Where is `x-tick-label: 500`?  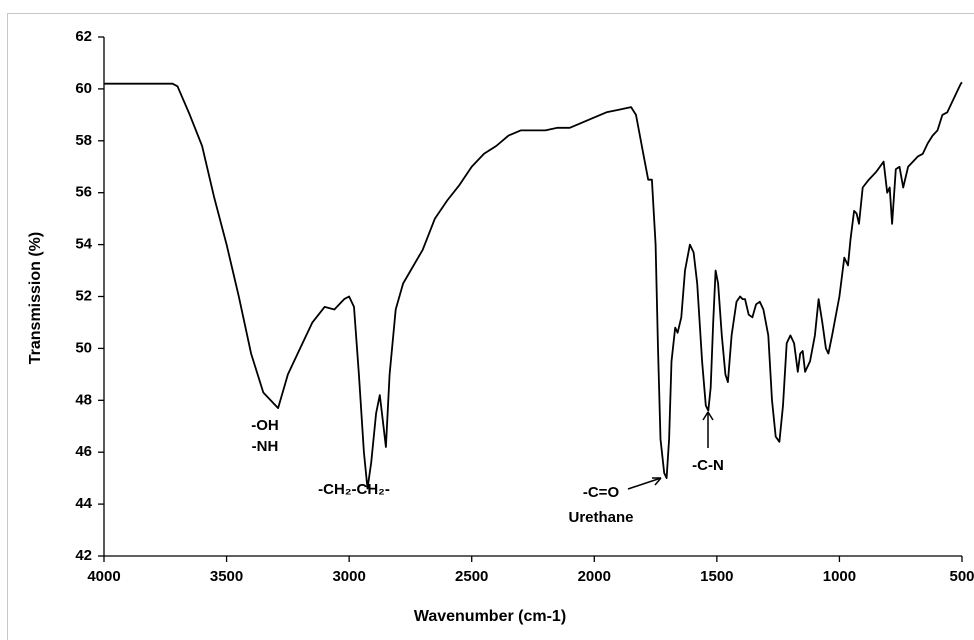 x-tick-label: 500 is located at coordinates (961, 576).